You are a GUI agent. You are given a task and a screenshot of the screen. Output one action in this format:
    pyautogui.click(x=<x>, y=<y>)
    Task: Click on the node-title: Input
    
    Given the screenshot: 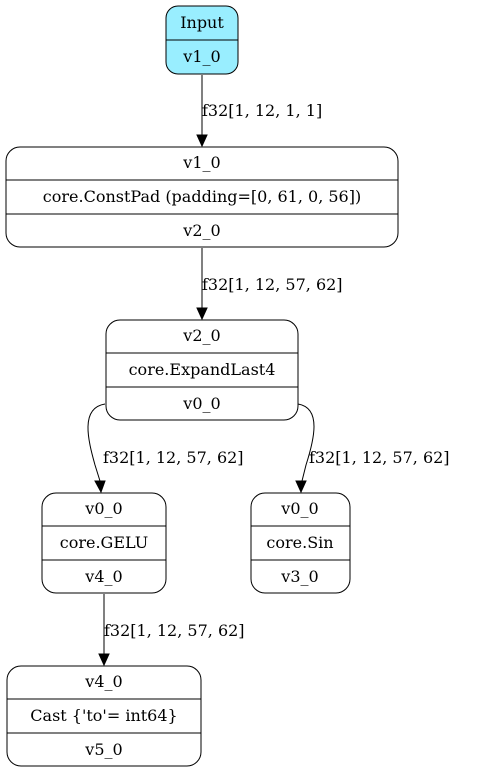 What is the action you would take?
    pyautogui.click(x=202, y=22)
    